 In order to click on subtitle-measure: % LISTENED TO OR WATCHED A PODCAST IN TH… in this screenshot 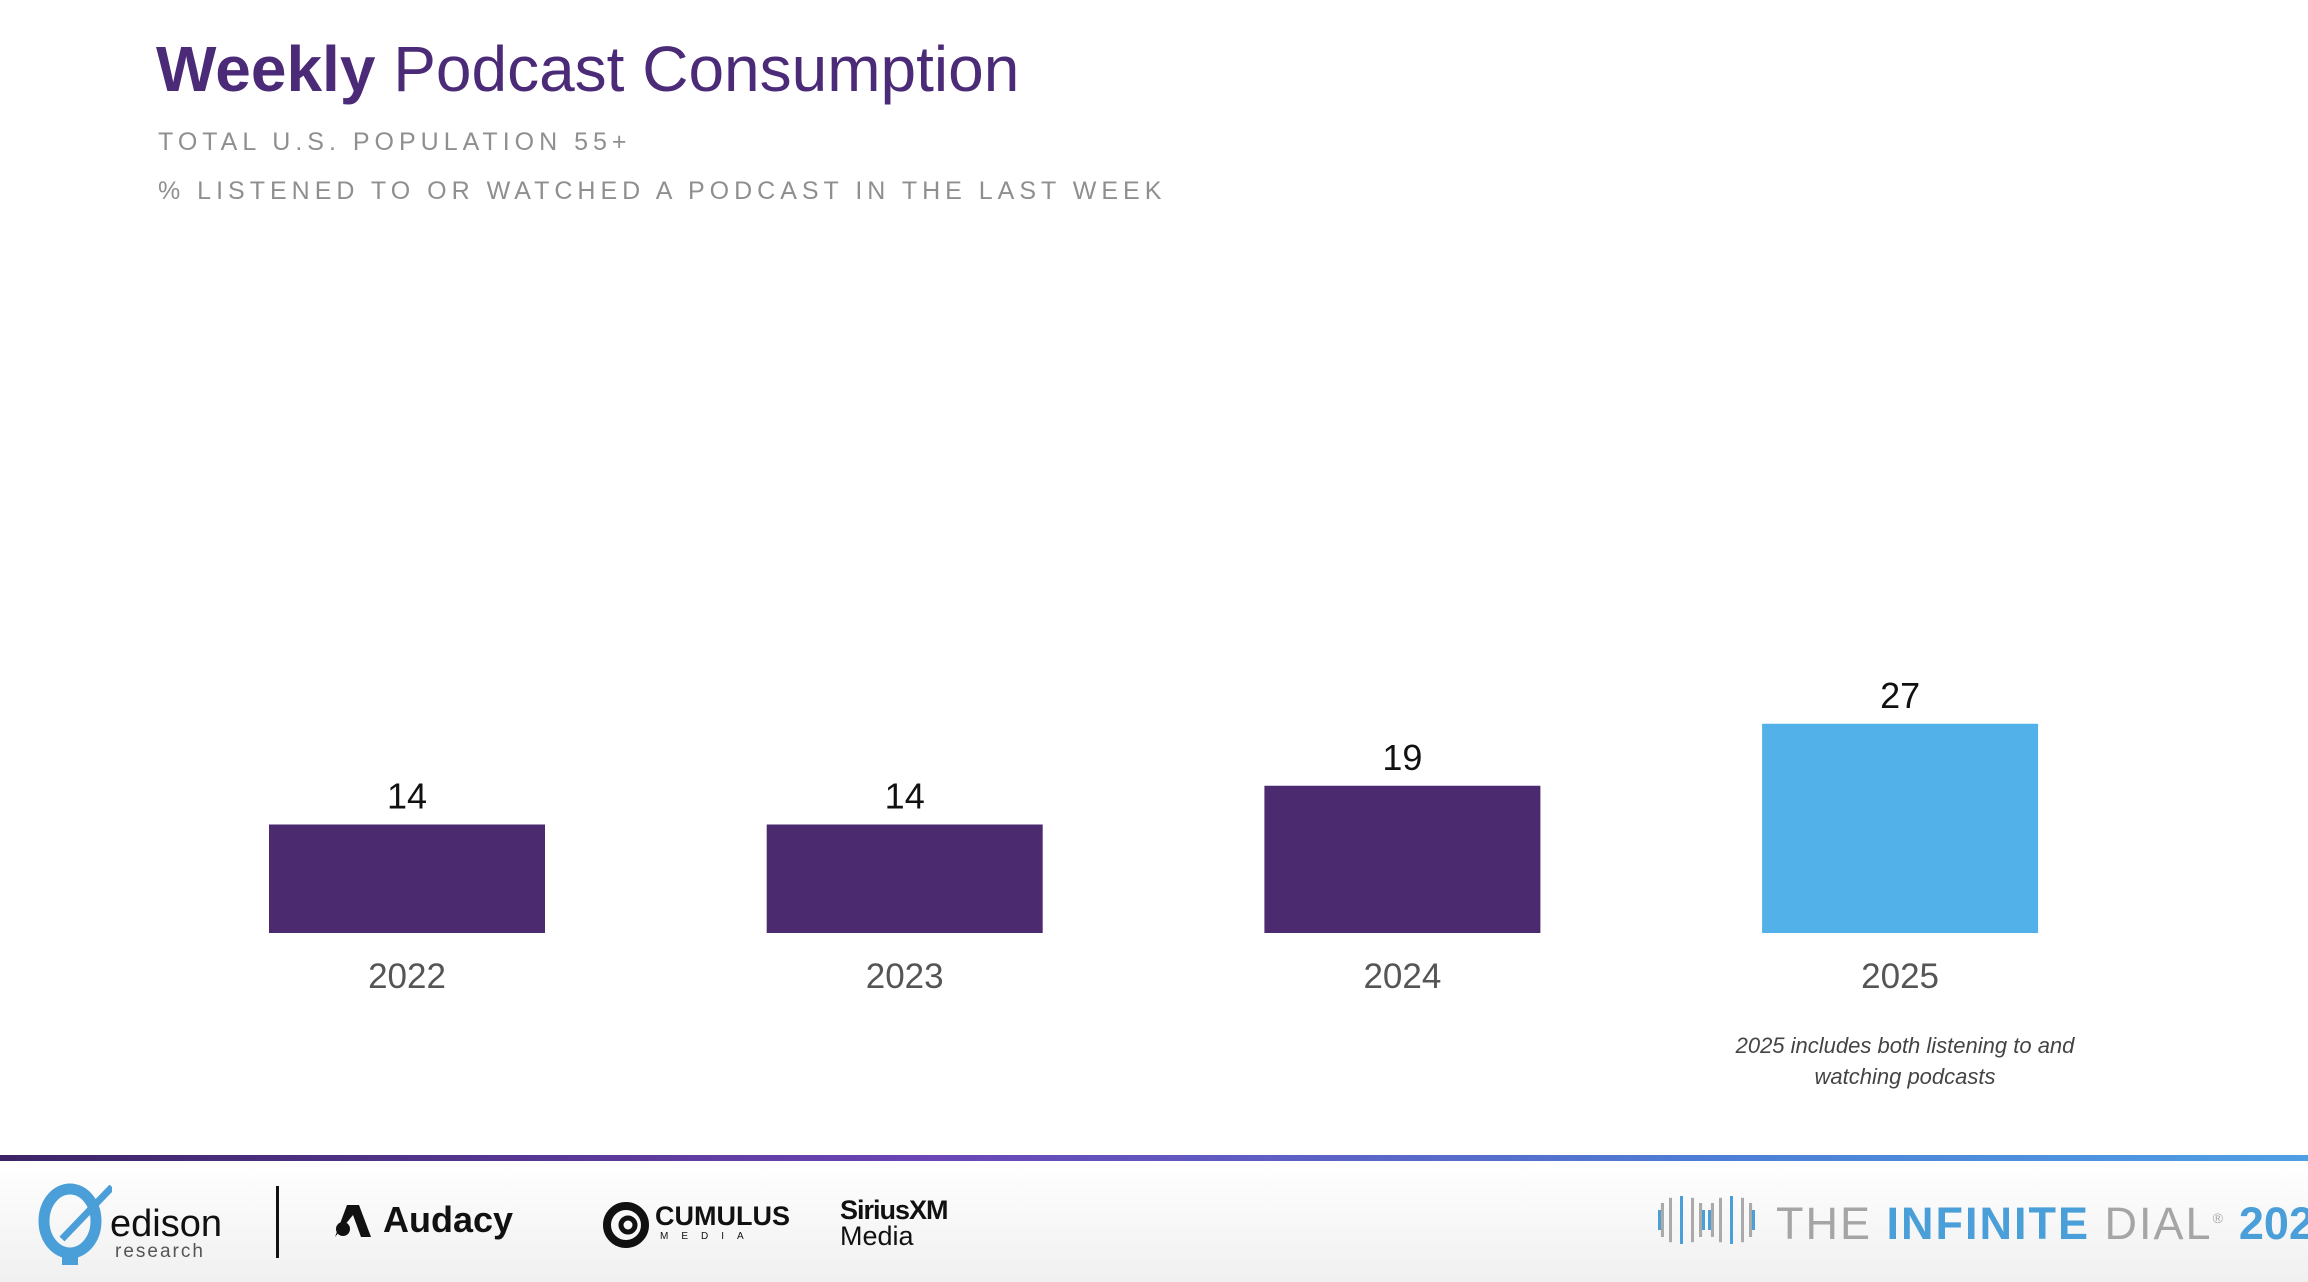, I will do `click(662, 191)`.